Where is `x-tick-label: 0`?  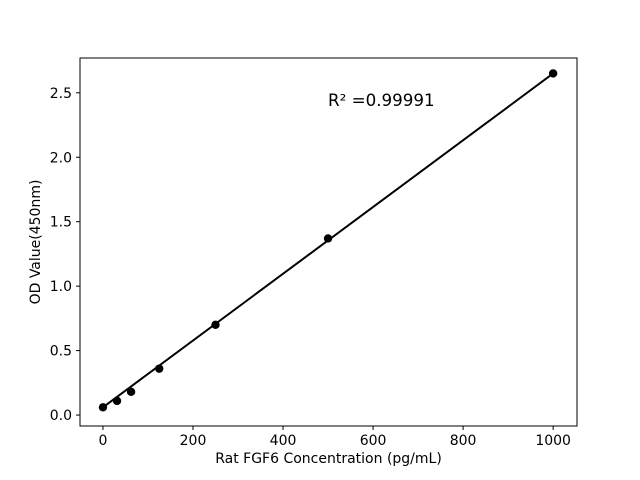
x-tick-label: 0 is located at coordinates (102, 441).